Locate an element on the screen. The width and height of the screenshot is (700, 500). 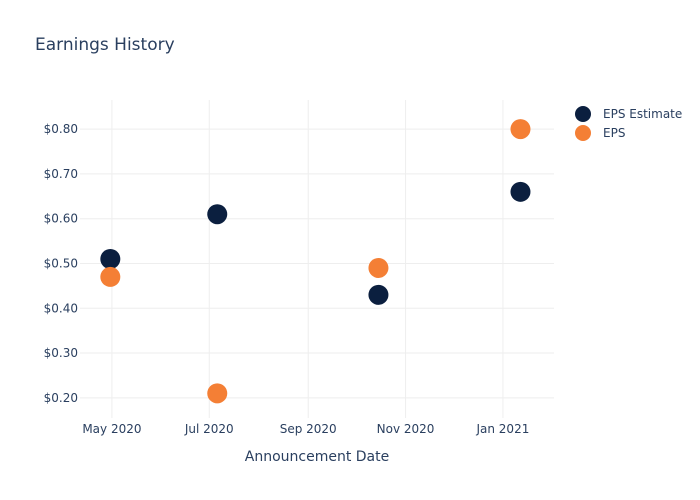
legend-item-eps-estimate: EPS Estimate is located at coordinates (628, 114).